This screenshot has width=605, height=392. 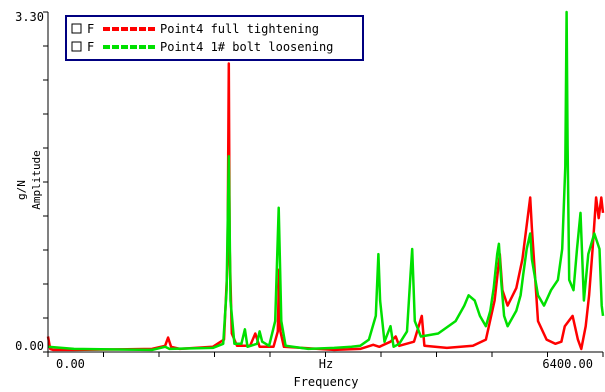 I want to click on legend-marker-1: F, so click(x=90, y=29).